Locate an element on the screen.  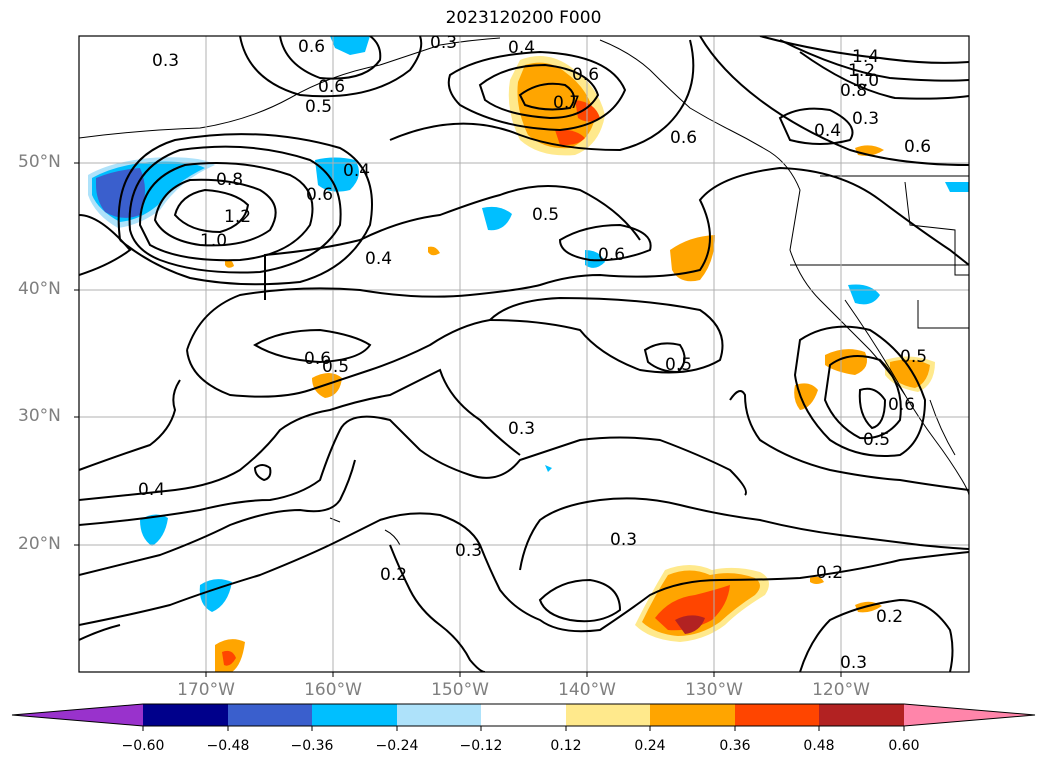
contour-label: 1.4 is located at coordinates (865, 57).